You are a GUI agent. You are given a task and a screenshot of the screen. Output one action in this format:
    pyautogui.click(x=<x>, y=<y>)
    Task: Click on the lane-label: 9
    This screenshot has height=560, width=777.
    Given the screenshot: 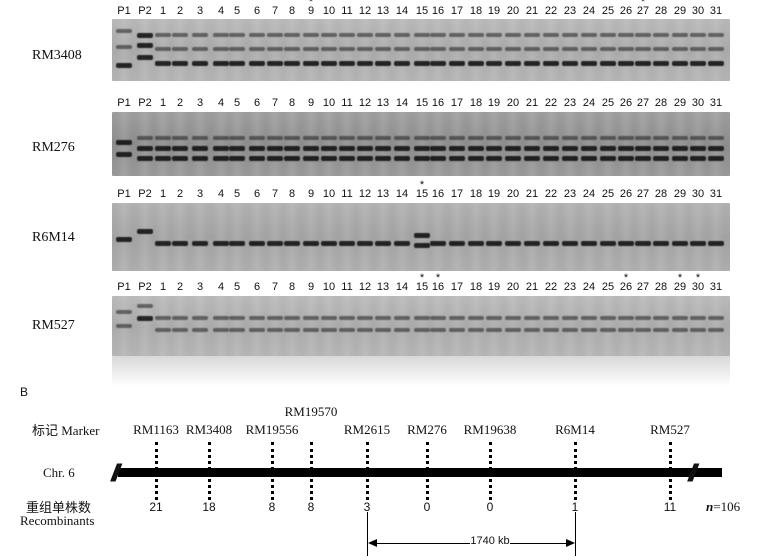 What is the action you would take?
    pyautogui.click(x=311, y=11)
    